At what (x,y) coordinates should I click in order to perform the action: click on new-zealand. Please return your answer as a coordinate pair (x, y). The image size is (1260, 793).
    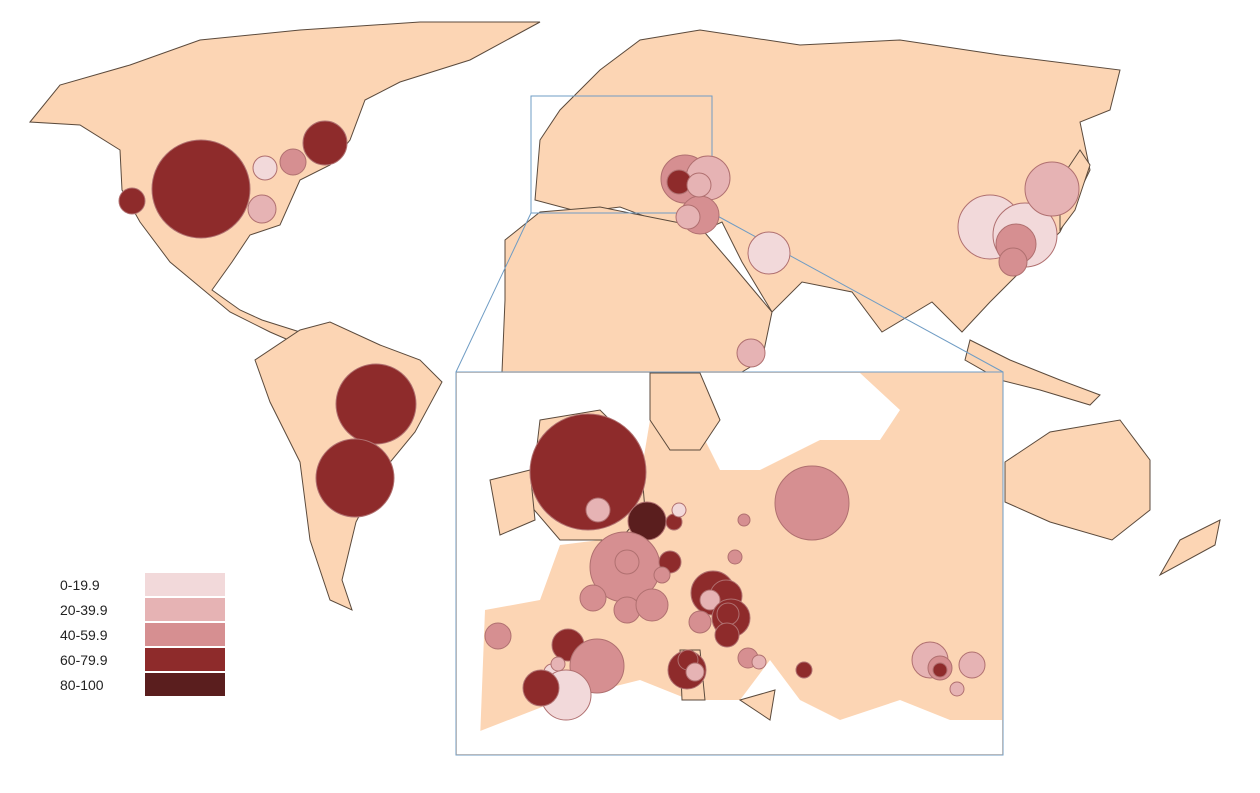
    Looking at the image, I should click on (1189, 548).